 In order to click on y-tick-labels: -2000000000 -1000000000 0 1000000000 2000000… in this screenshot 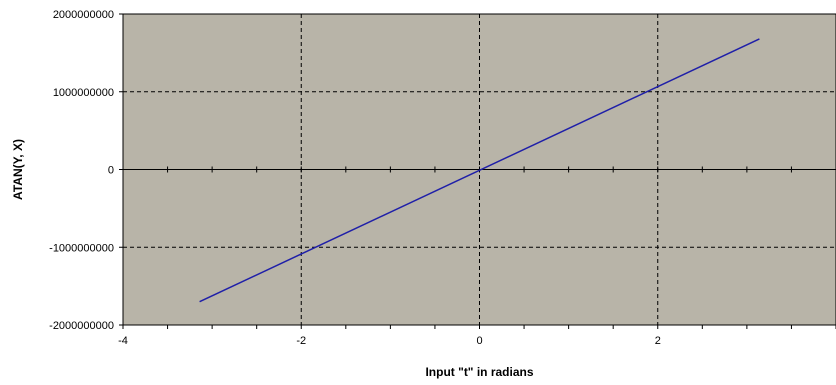, I will do `click(81, 170)`.